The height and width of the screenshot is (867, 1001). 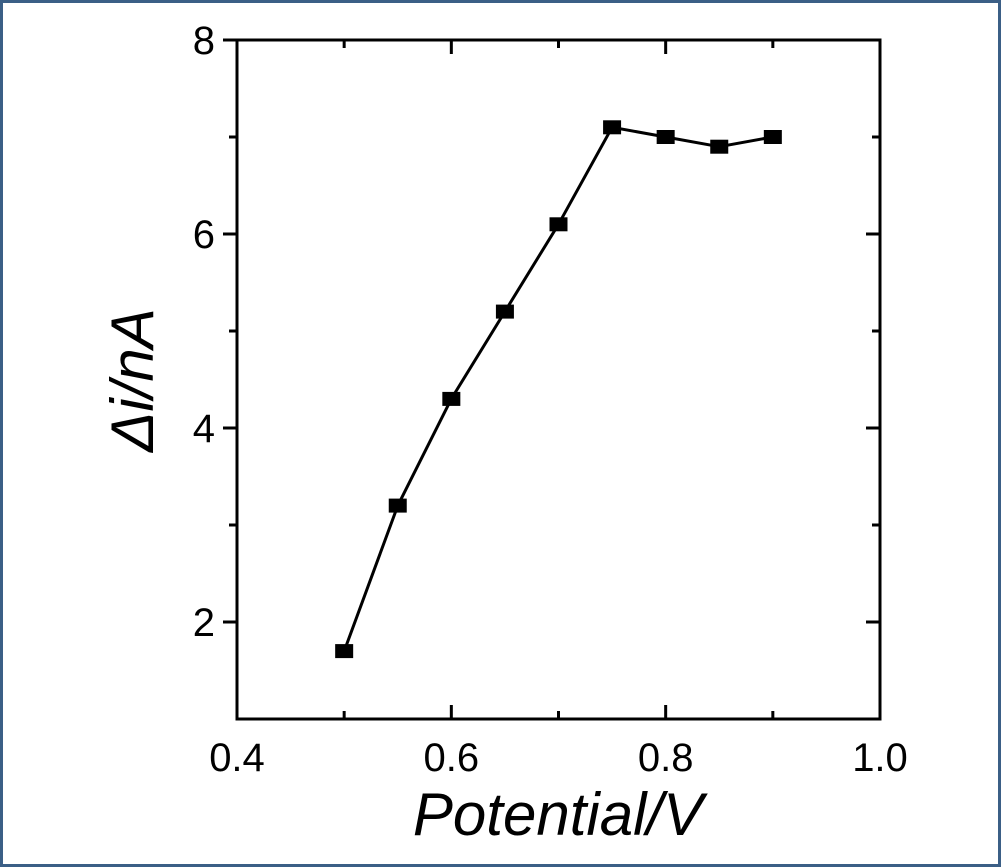 I want to click on y-tick-label: 4, so click(x=204, y=429).